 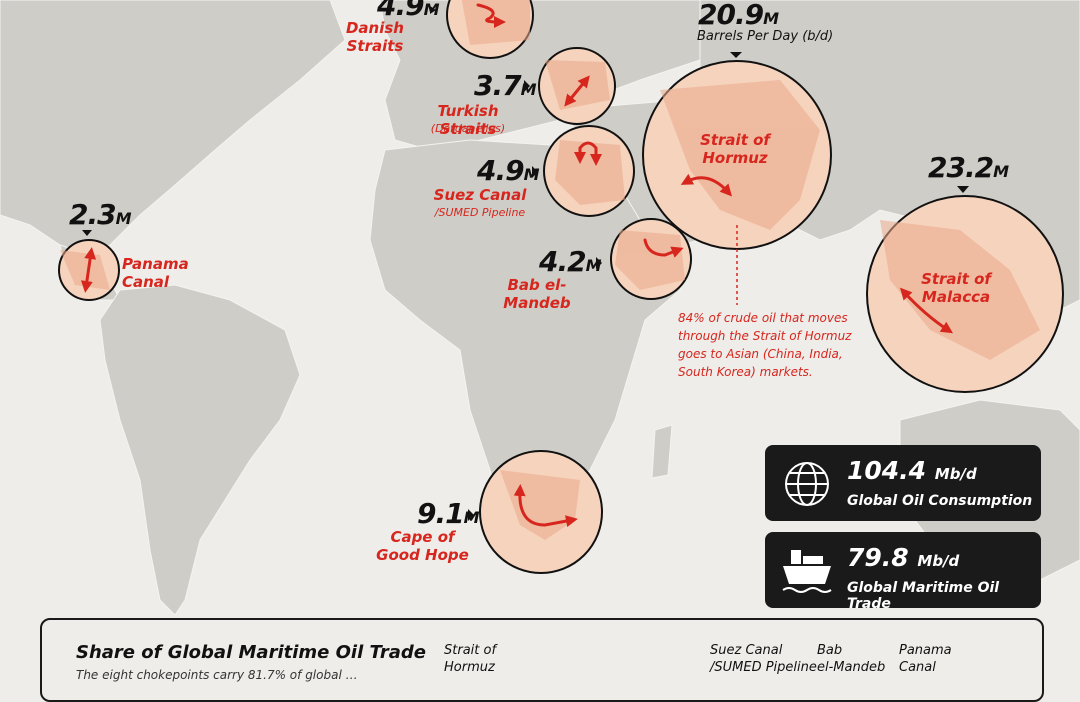 I want to click on turkish-value: 3.7M, so click(x=505, y=85).